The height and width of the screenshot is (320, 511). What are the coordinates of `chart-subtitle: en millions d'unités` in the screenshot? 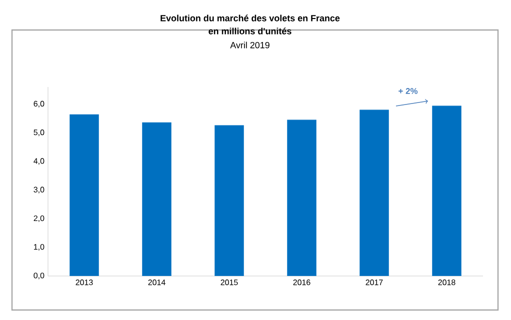 It's located at (250, 31).